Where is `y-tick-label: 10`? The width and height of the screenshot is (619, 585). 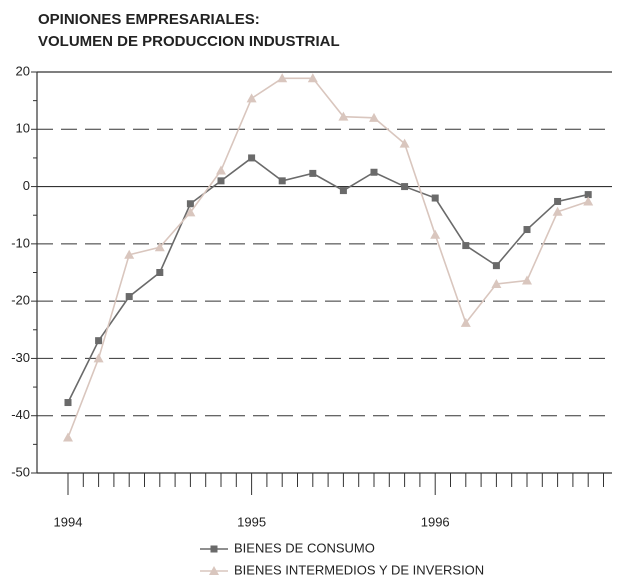
y-tick-label: 10 is located at coordinates (23, 128).